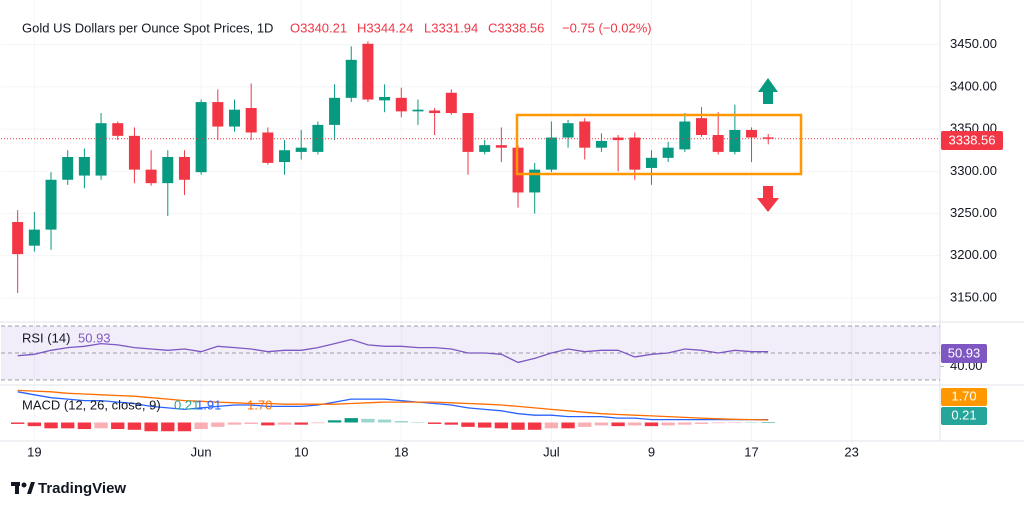 The height and width of the screenshot is (509, 1024). What do you see at coordinates (973, 212) in the screenshot?
I see `y-tick-label: 3250.00` at bounding box center [973, 212].